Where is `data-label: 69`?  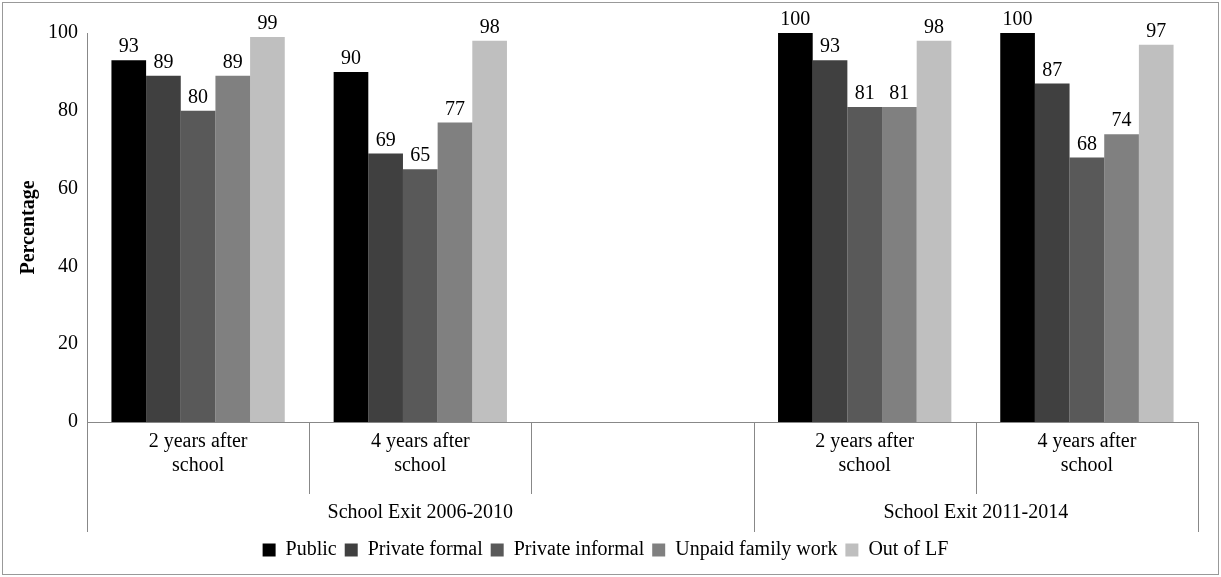
data-label: 69 is located at coordinates (385, 138).